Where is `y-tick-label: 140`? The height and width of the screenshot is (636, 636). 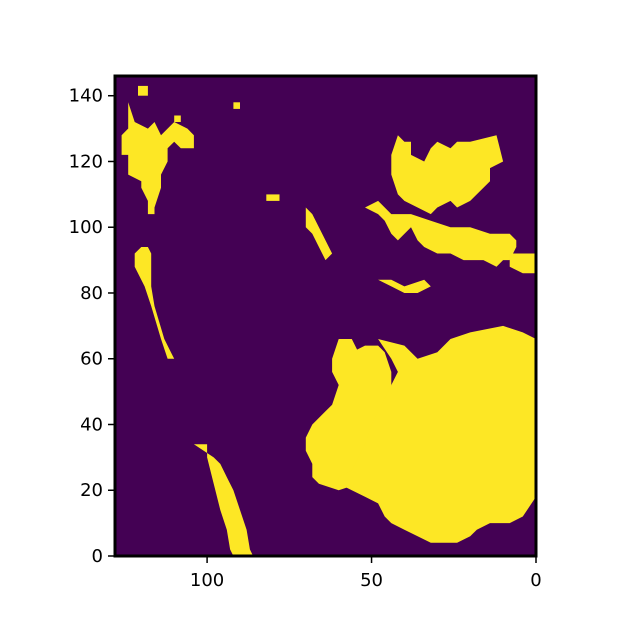 y-tick-label: 140 is located at coordinates (86, 96).